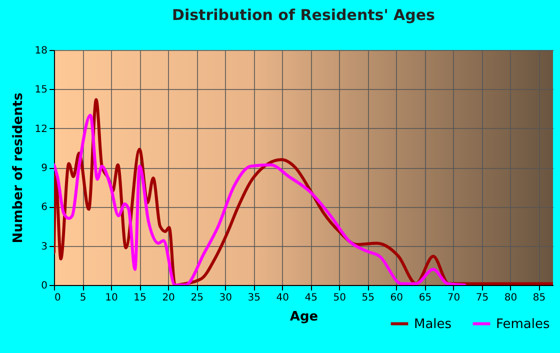  I want to click on x-tick-label: 55, so click(368, 298).